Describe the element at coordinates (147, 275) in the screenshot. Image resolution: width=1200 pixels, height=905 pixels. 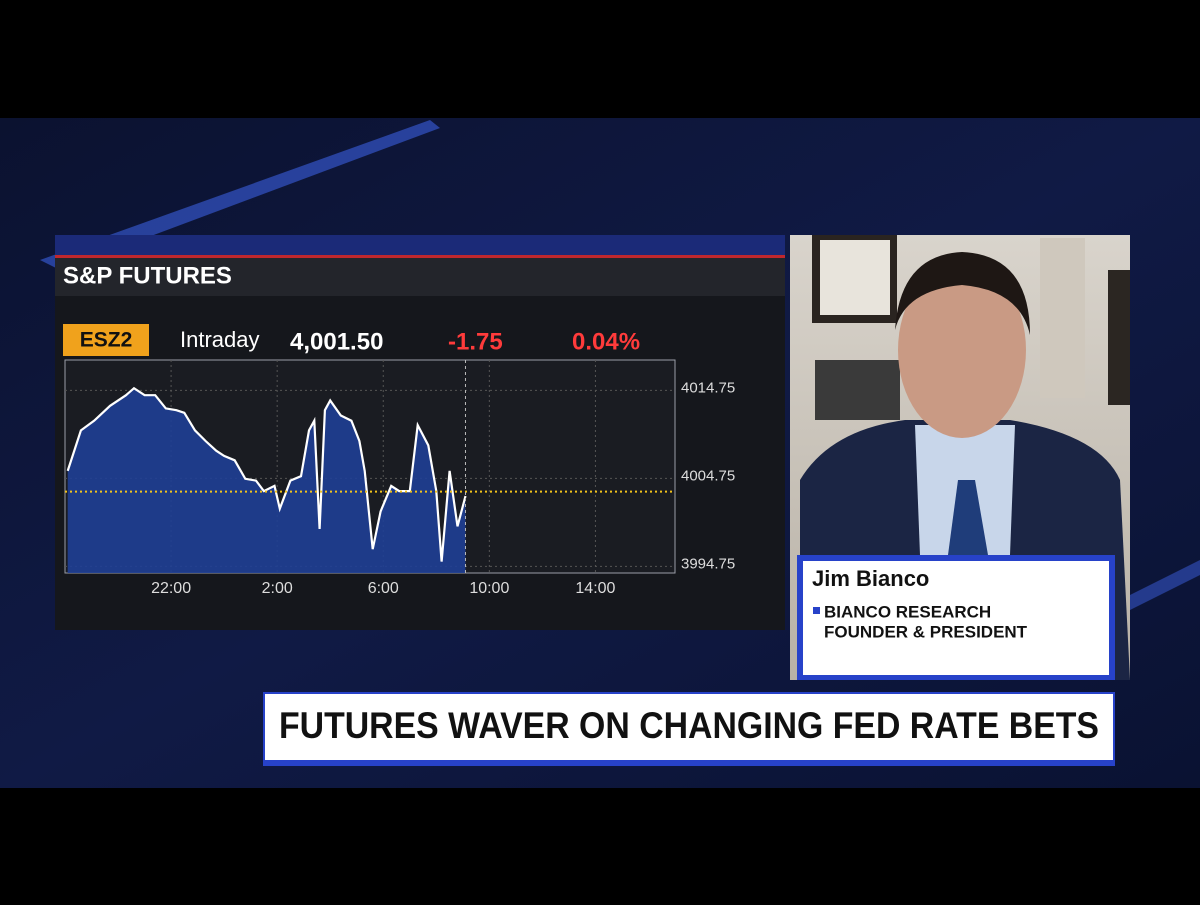
I see `chart-title: S&P FUTURES` at that location.